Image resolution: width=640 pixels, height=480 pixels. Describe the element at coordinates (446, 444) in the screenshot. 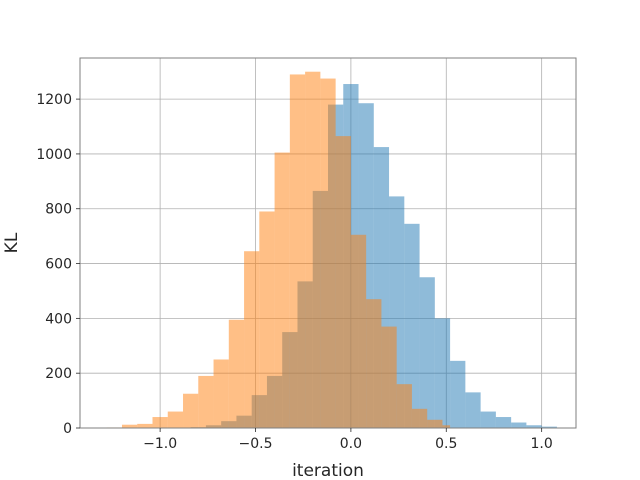

I see `x-tick-label: 0.5` at that location.